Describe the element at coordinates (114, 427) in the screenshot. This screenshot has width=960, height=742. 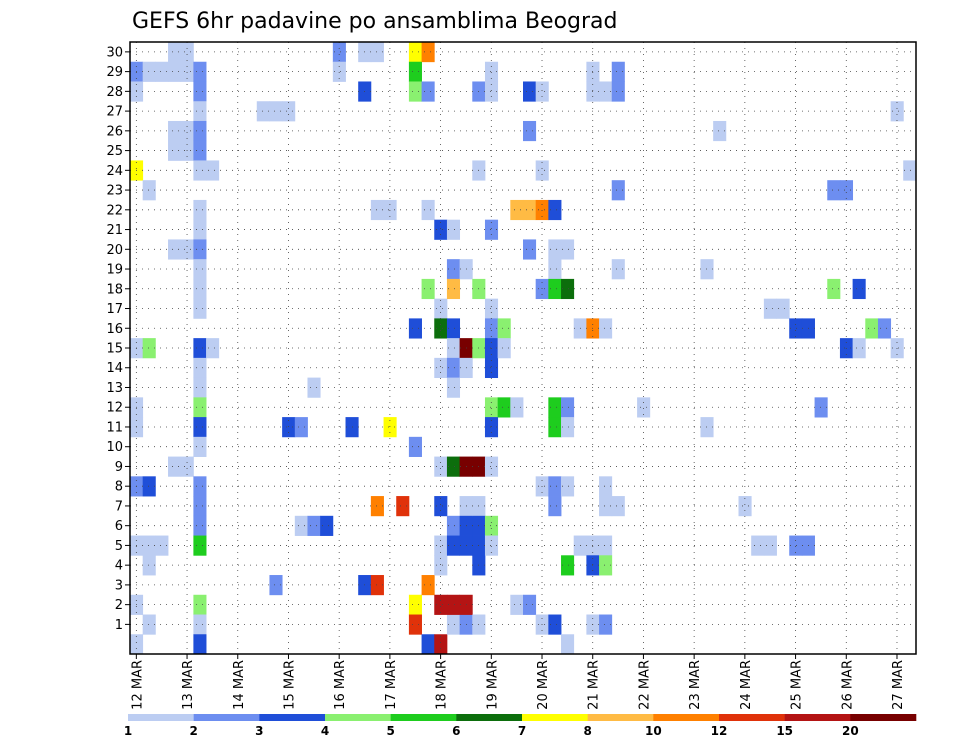
I see `y-tick-label: 11` at that location.